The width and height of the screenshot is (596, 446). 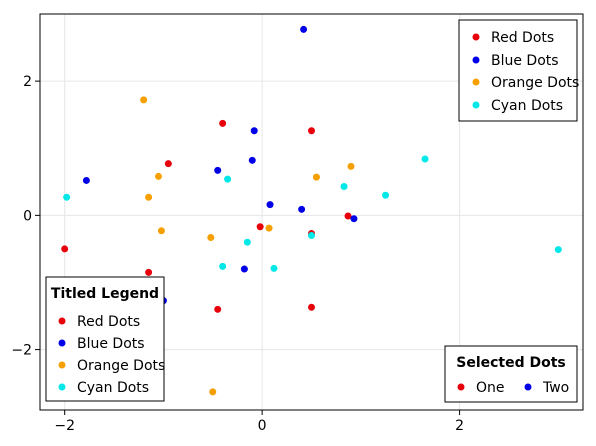 I want to click on legend-bottom-left-marker-blue, so click(x=62, y=343).